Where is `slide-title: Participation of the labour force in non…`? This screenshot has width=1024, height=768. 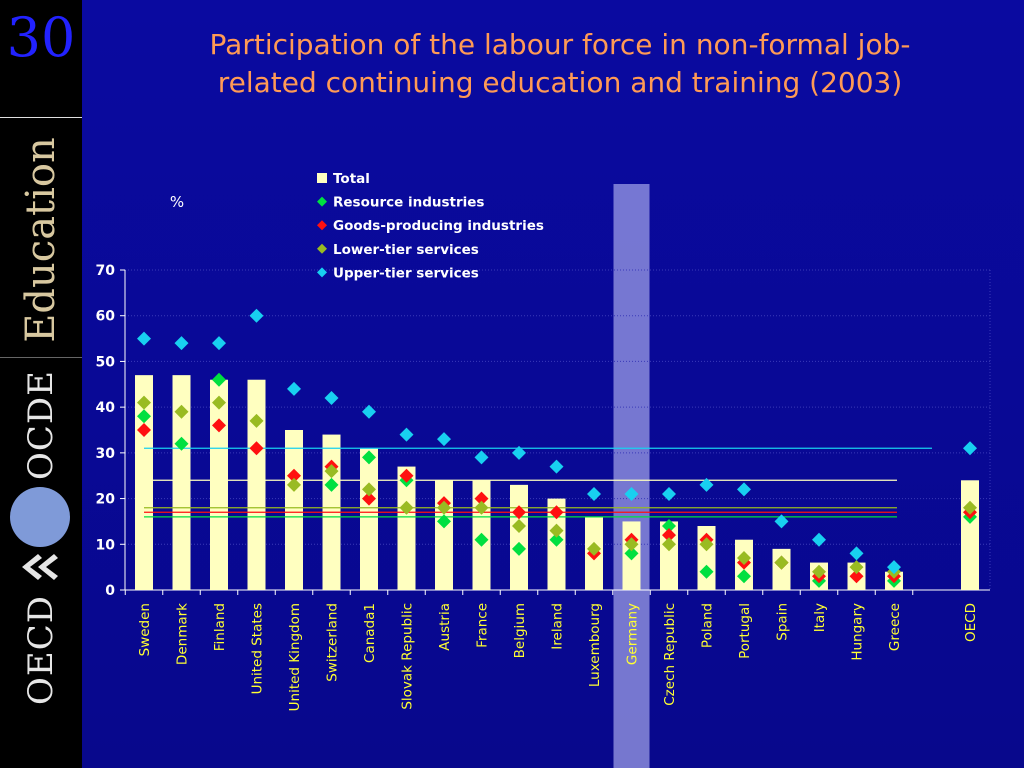
slide-title: Participation of the labour force in non… is located at coordinates (560, 64).